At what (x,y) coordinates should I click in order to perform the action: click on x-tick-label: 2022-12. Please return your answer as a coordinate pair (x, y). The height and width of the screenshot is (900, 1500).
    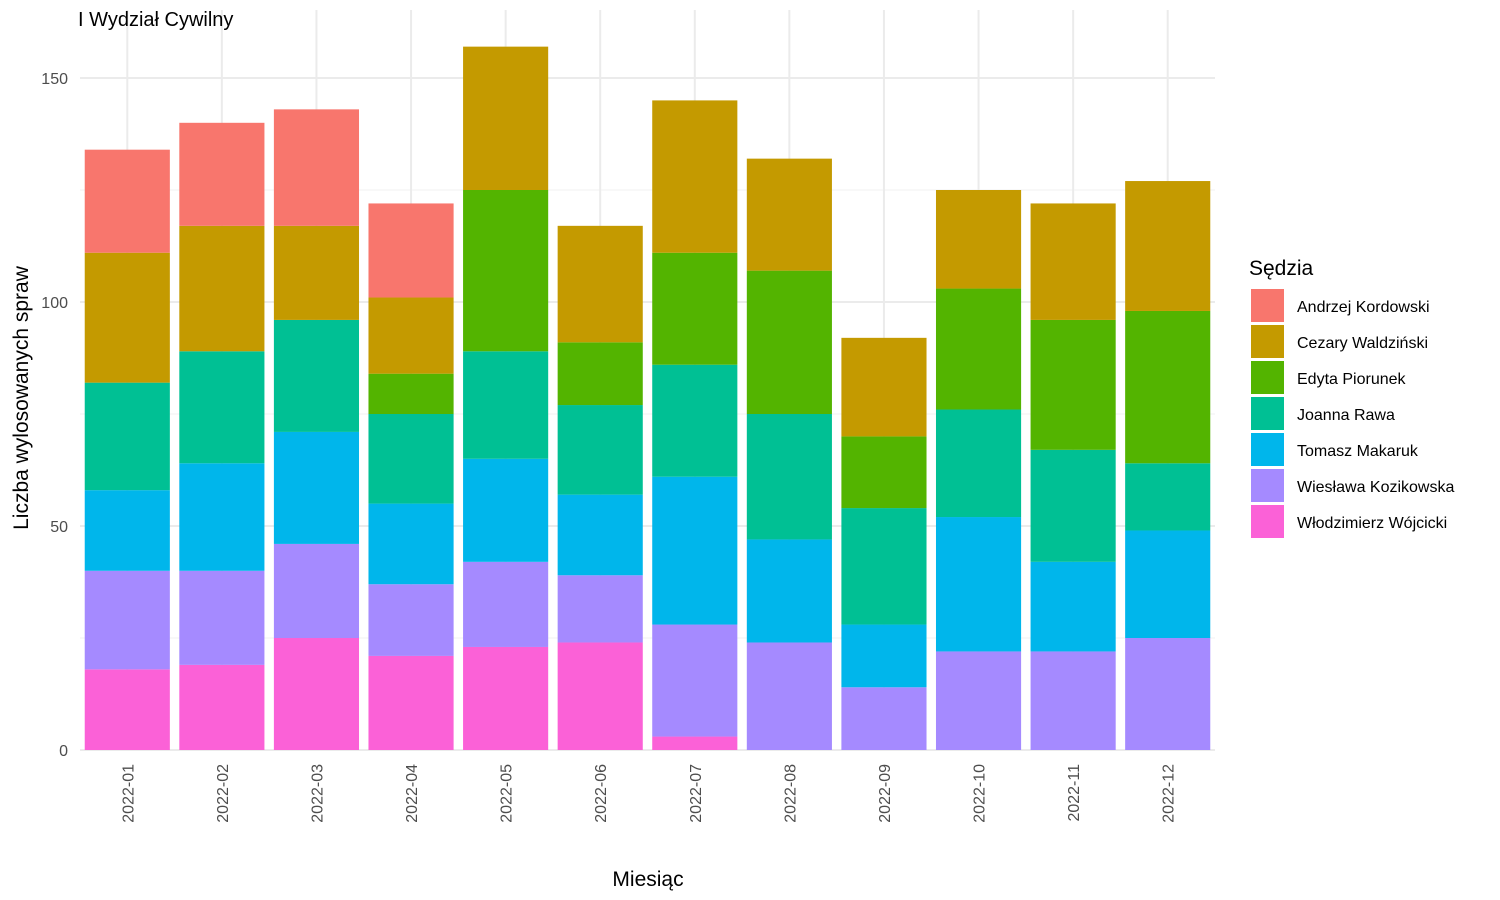
    Looking at the image, I should click on (1169, 793).